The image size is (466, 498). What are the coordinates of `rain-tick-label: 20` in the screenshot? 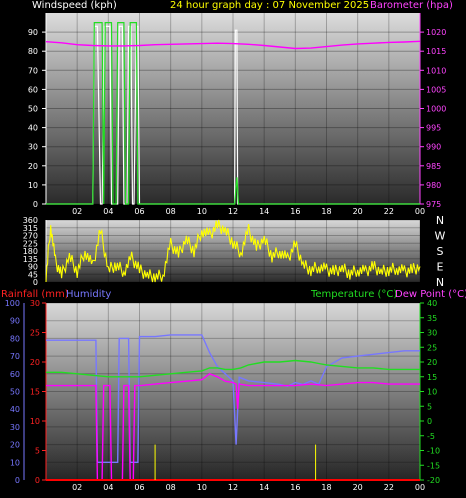 It's located at (35, 362).